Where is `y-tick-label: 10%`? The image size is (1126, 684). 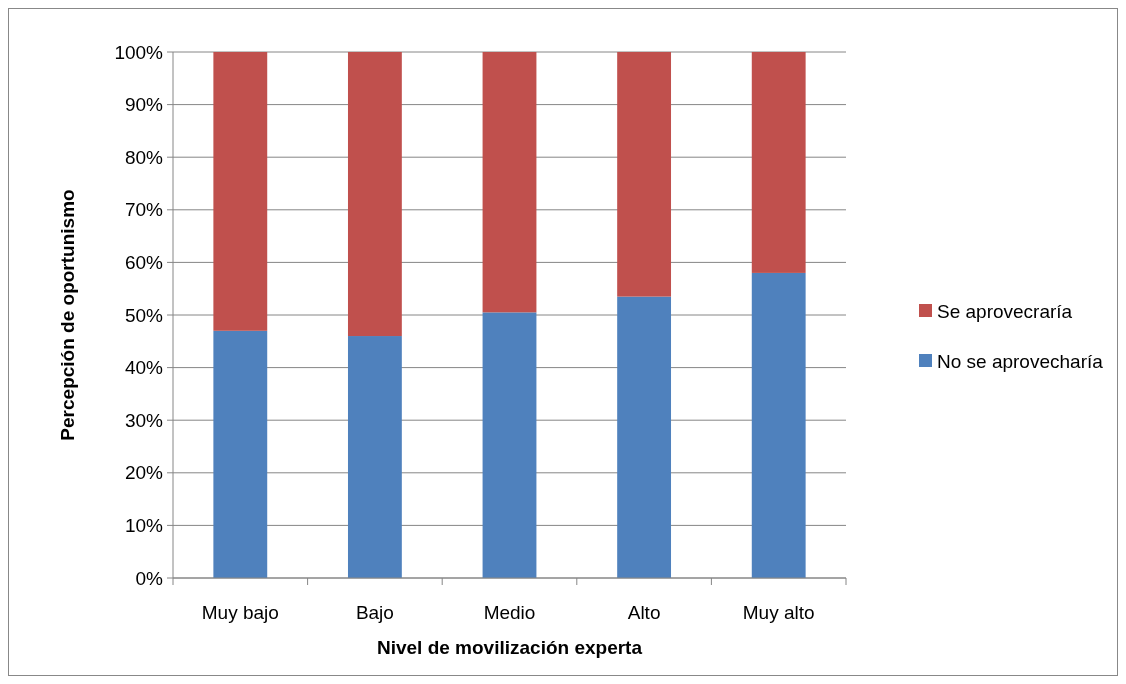 y-tick-label: 10% is located at coordinates (144, 526).